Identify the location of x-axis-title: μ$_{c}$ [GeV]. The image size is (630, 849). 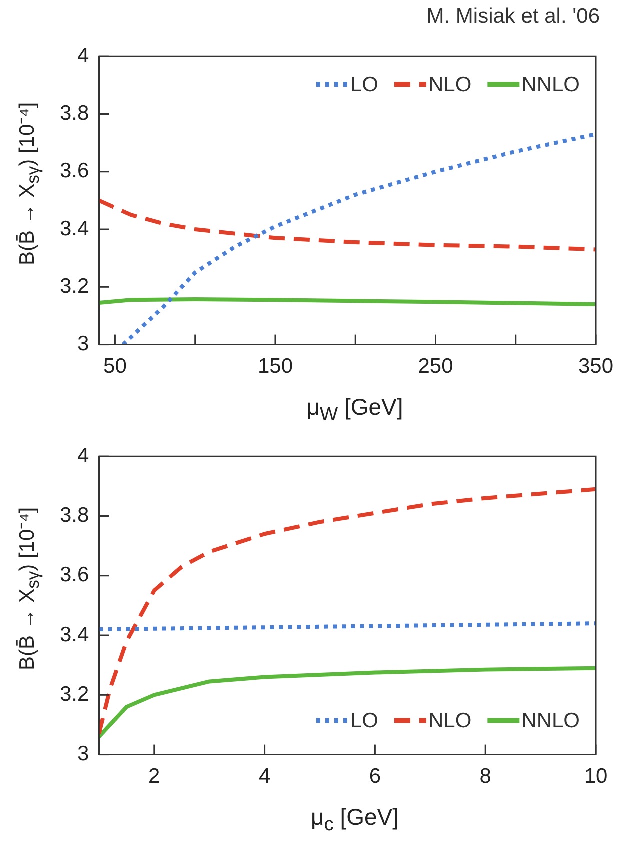
(355, 820).